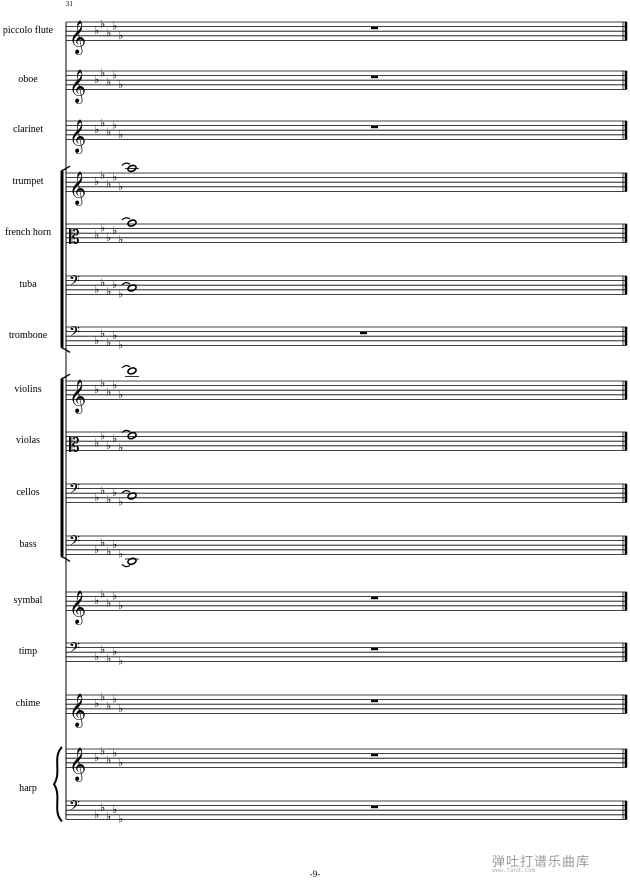 The width and height of the screenshot is (630, 881). What do you see at coordinates (28, 129) in the screenshot?
I see `instrument-label: clarinet` at bounding box center [28, 129].